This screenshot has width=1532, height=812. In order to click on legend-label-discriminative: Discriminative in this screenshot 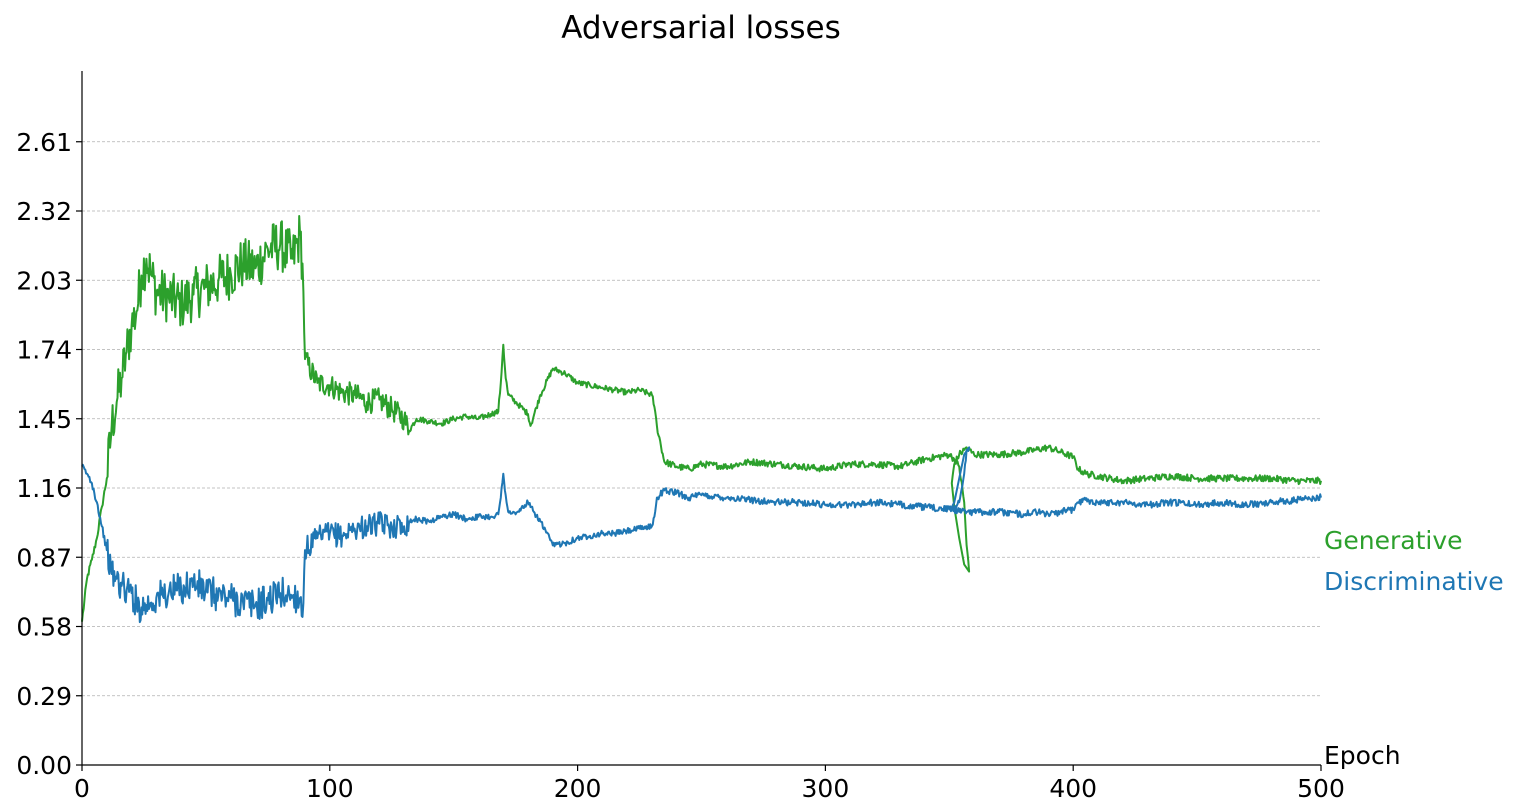, I will do `click(1414, 581)`.